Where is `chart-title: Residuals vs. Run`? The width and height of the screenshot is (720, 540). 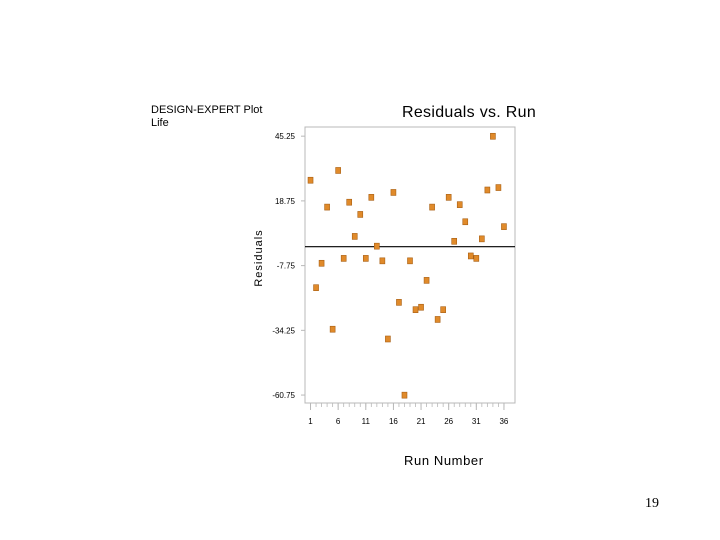
chart-title: Residuals vs. Run is located at coordinates (469, 112).